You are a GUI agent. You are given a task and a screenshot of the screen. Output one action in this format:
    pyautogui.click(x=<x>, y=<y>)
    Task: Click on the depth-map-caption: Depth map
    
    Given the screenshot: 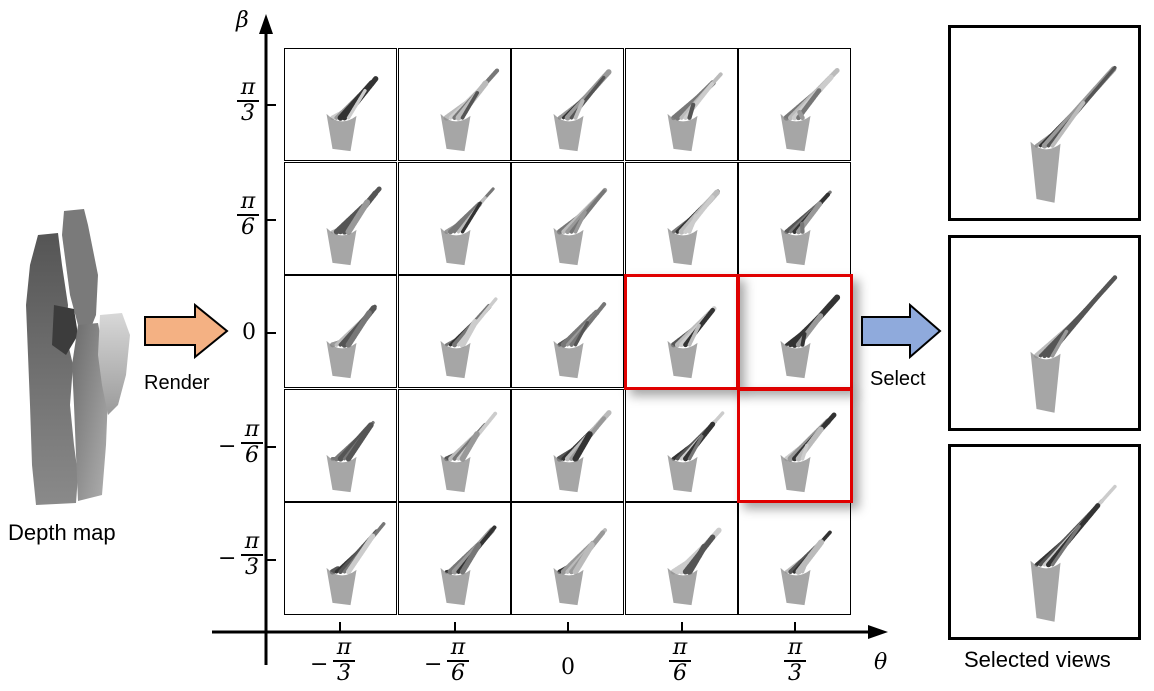 What is the action you would take?
    pyautogui.click(x=62, y=532)
    